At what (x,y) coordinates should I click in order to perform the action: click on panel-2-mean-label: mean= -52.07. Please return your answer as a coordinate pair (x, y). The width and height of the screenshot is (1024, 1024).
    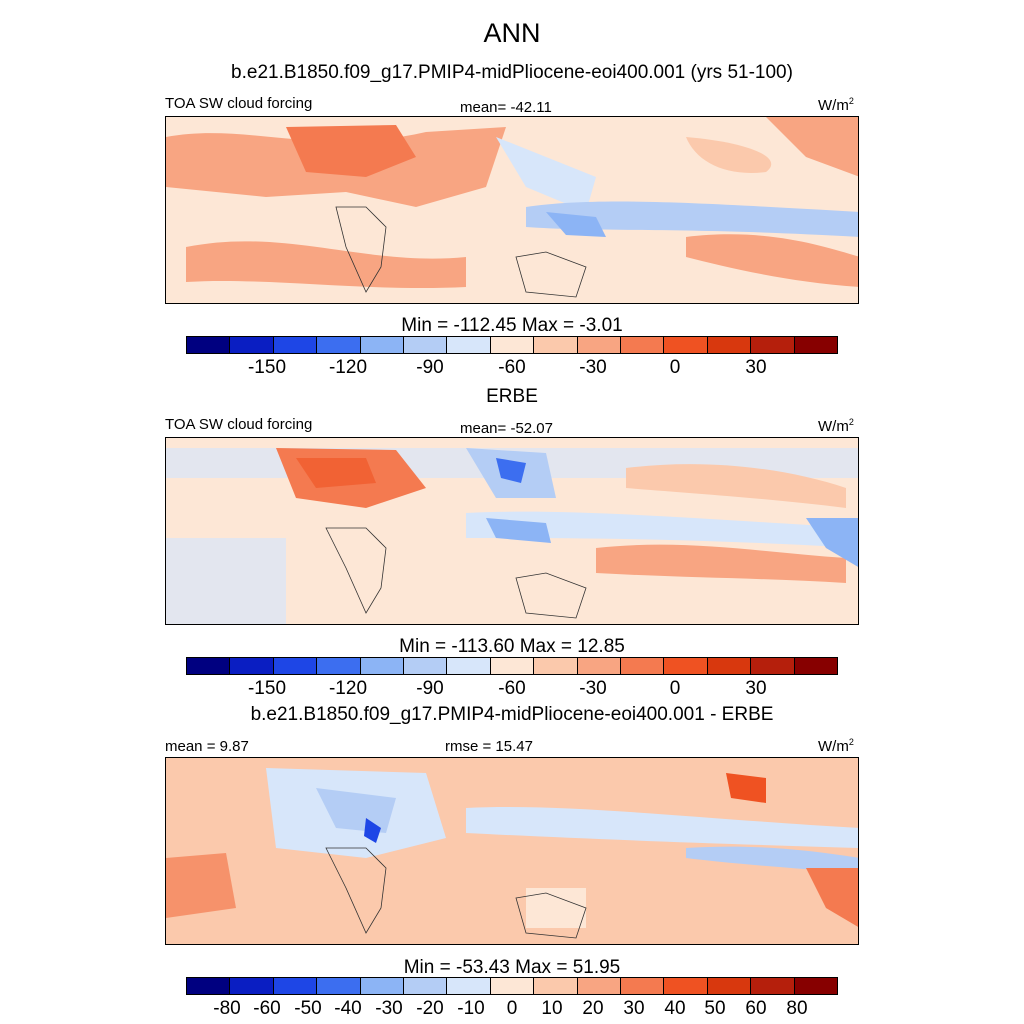
    Looking at the image, I should click on (506, 428).